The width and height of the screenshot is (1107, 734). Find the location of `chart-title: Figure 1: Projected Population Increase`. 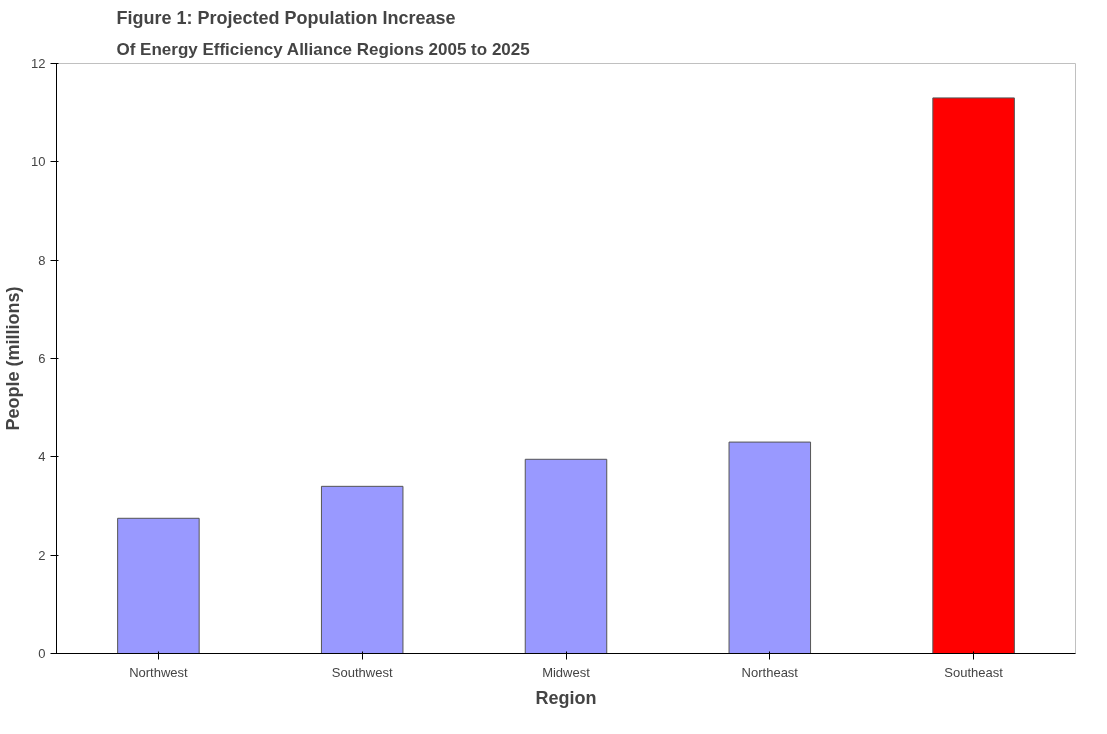

chart-title: Figure 1: Projected Population Increase is located at coordinates (286, 17).